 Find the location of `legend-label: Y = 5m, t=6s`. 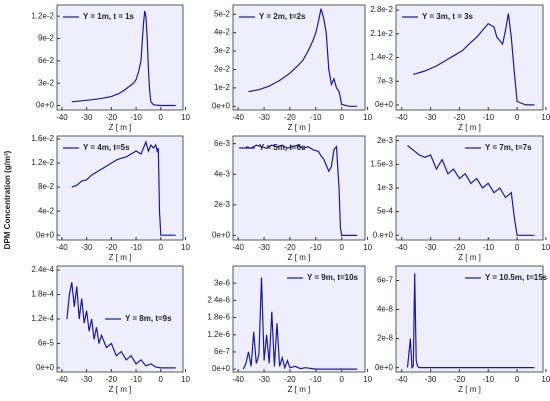

legend-label: Y = 5m, t=6s is located at coordinates (282, 147).